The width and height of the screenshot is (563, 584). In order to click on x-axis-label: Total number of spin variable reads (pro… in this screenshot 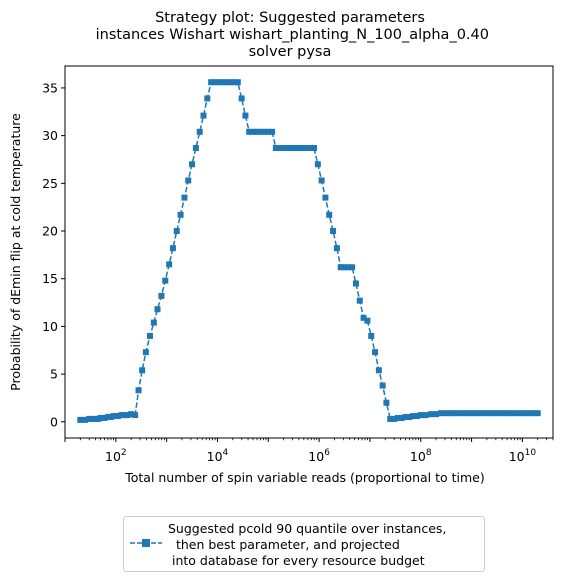, I will do `click(304, 477)`.